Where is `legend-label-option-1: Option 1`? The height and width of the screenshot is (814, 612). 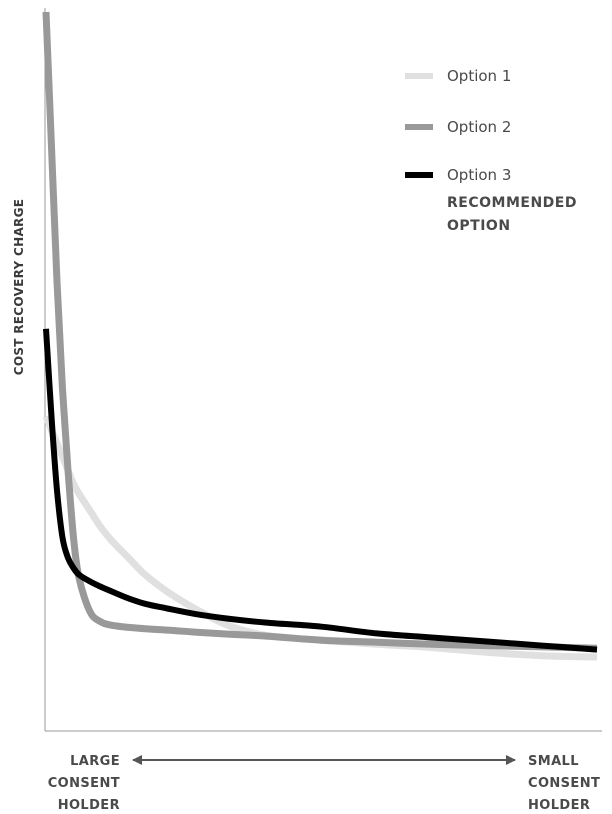
legend-label-option-1: Option 1 is located at coordinates (479, 76).